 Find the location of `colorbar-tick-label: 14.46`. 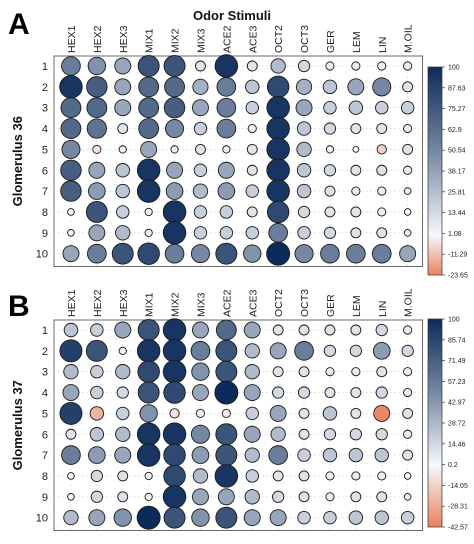

colorbar-tick-label: 14.46 is located at coordinates (457, 444).